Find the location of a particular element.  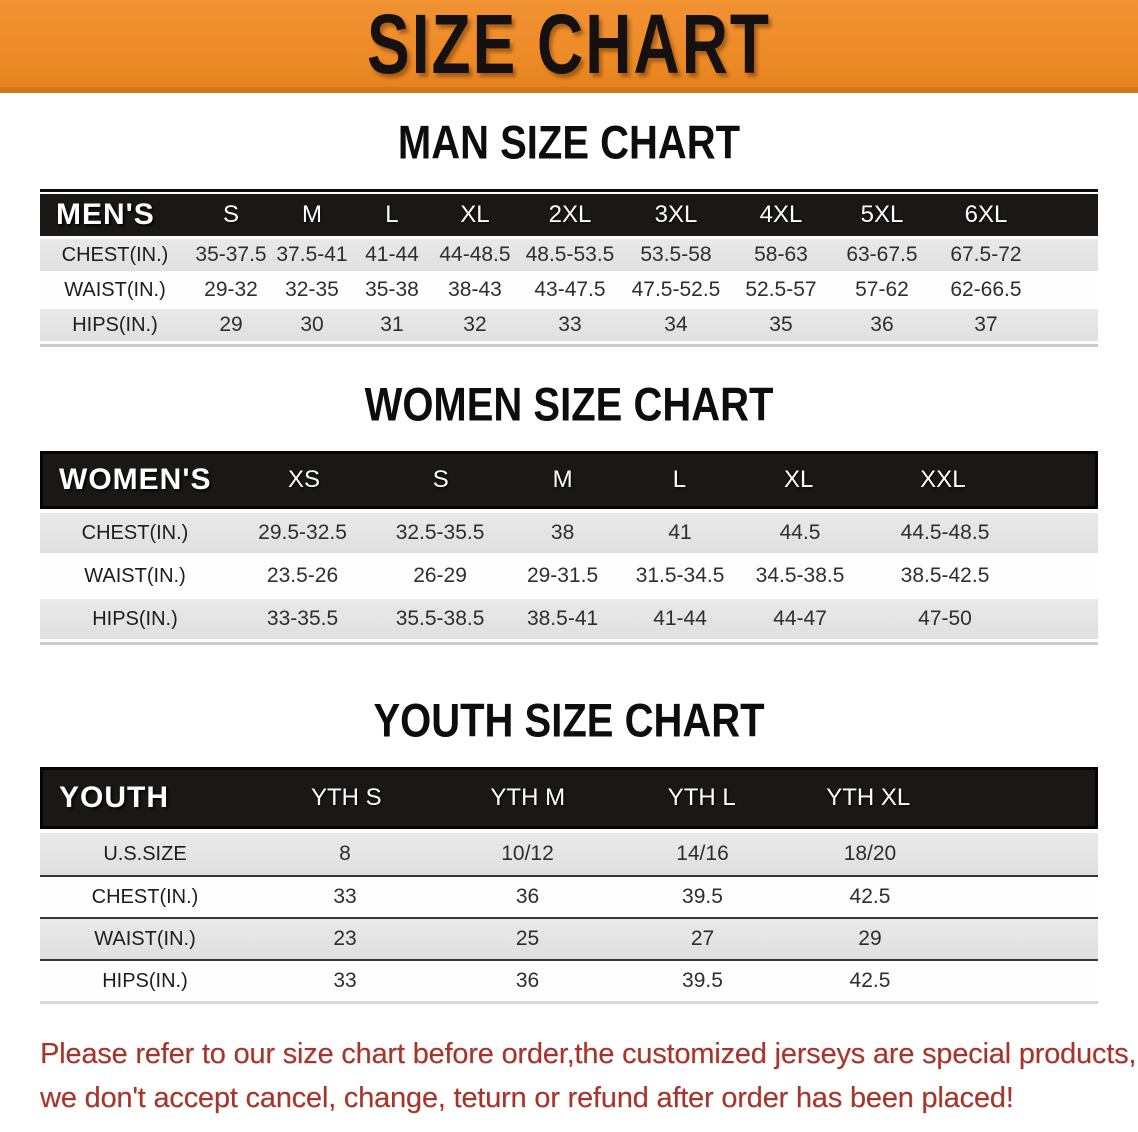

size-value-cell: 29-31.5 is located at coordinates (562, 575).